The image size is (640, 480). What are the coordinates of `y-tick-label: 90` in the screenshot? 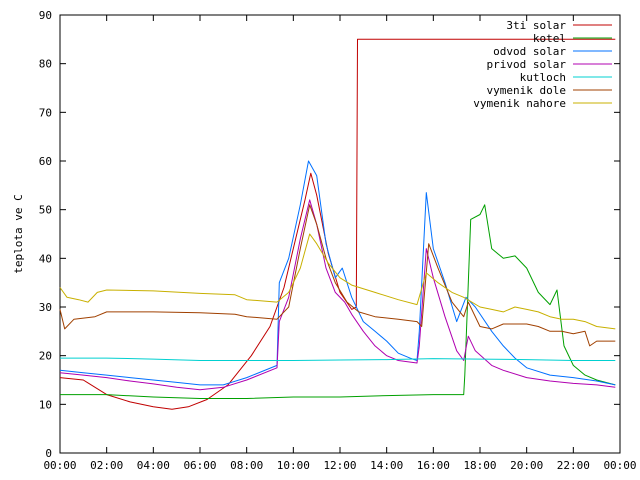 It's located at (45, 15).